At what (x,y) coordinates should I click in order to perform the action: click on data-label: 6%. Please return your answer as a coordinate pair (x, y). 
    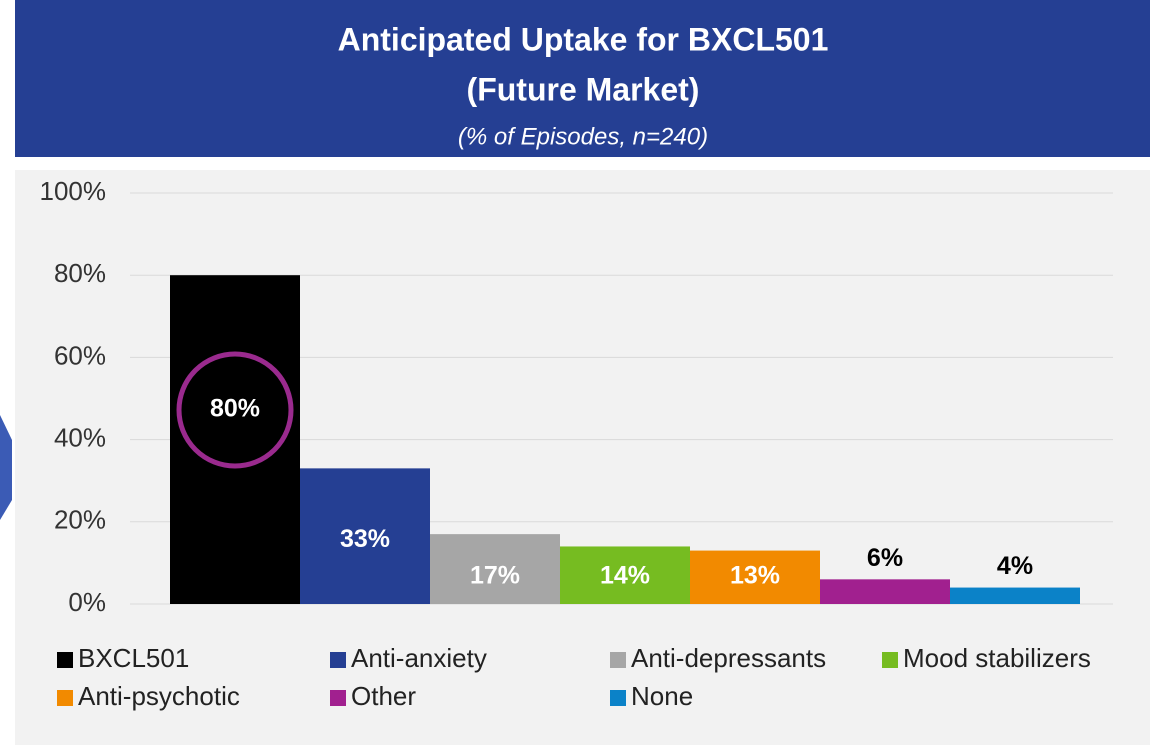
    Looking at the image, I should click on (885, 558).